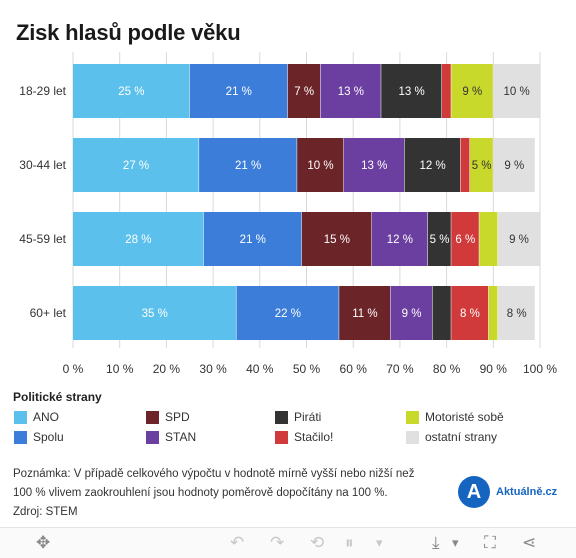 The image size is (576, 558). I want to click on undo-icon: ↶, so click(237, 542).